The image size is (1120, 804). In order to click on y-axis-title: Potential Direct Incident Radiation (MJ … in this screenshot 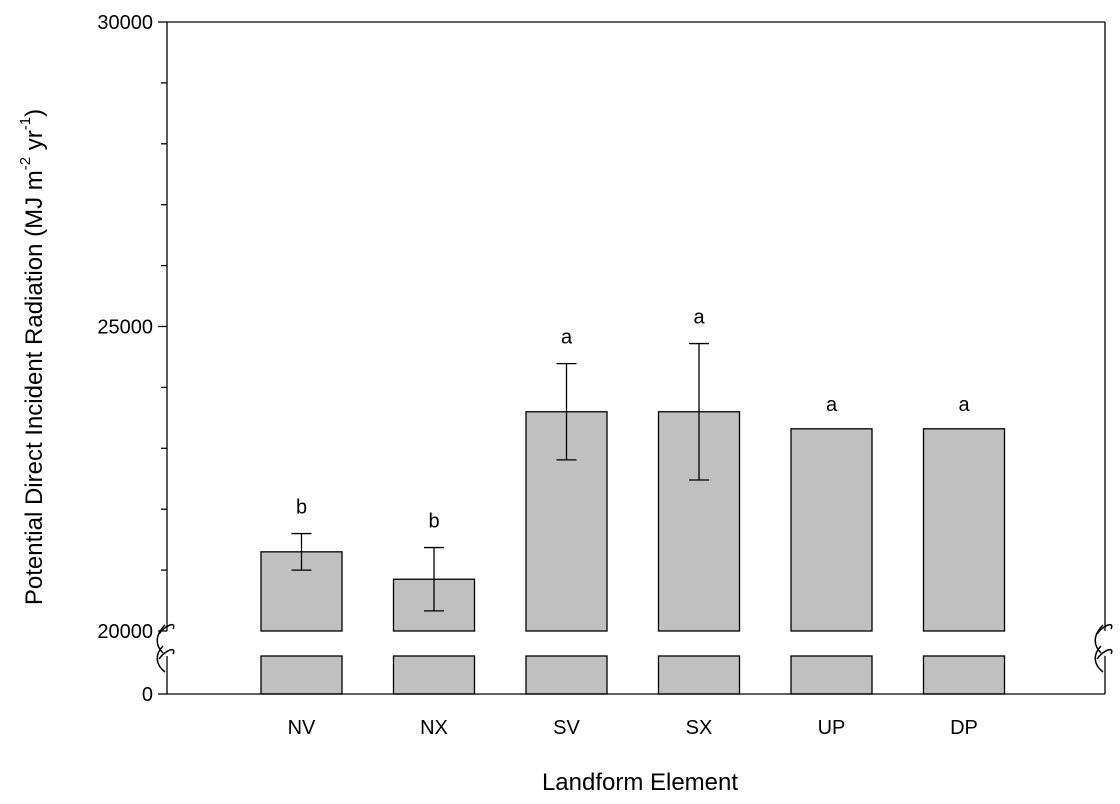, I will do `click(32, 357)`.